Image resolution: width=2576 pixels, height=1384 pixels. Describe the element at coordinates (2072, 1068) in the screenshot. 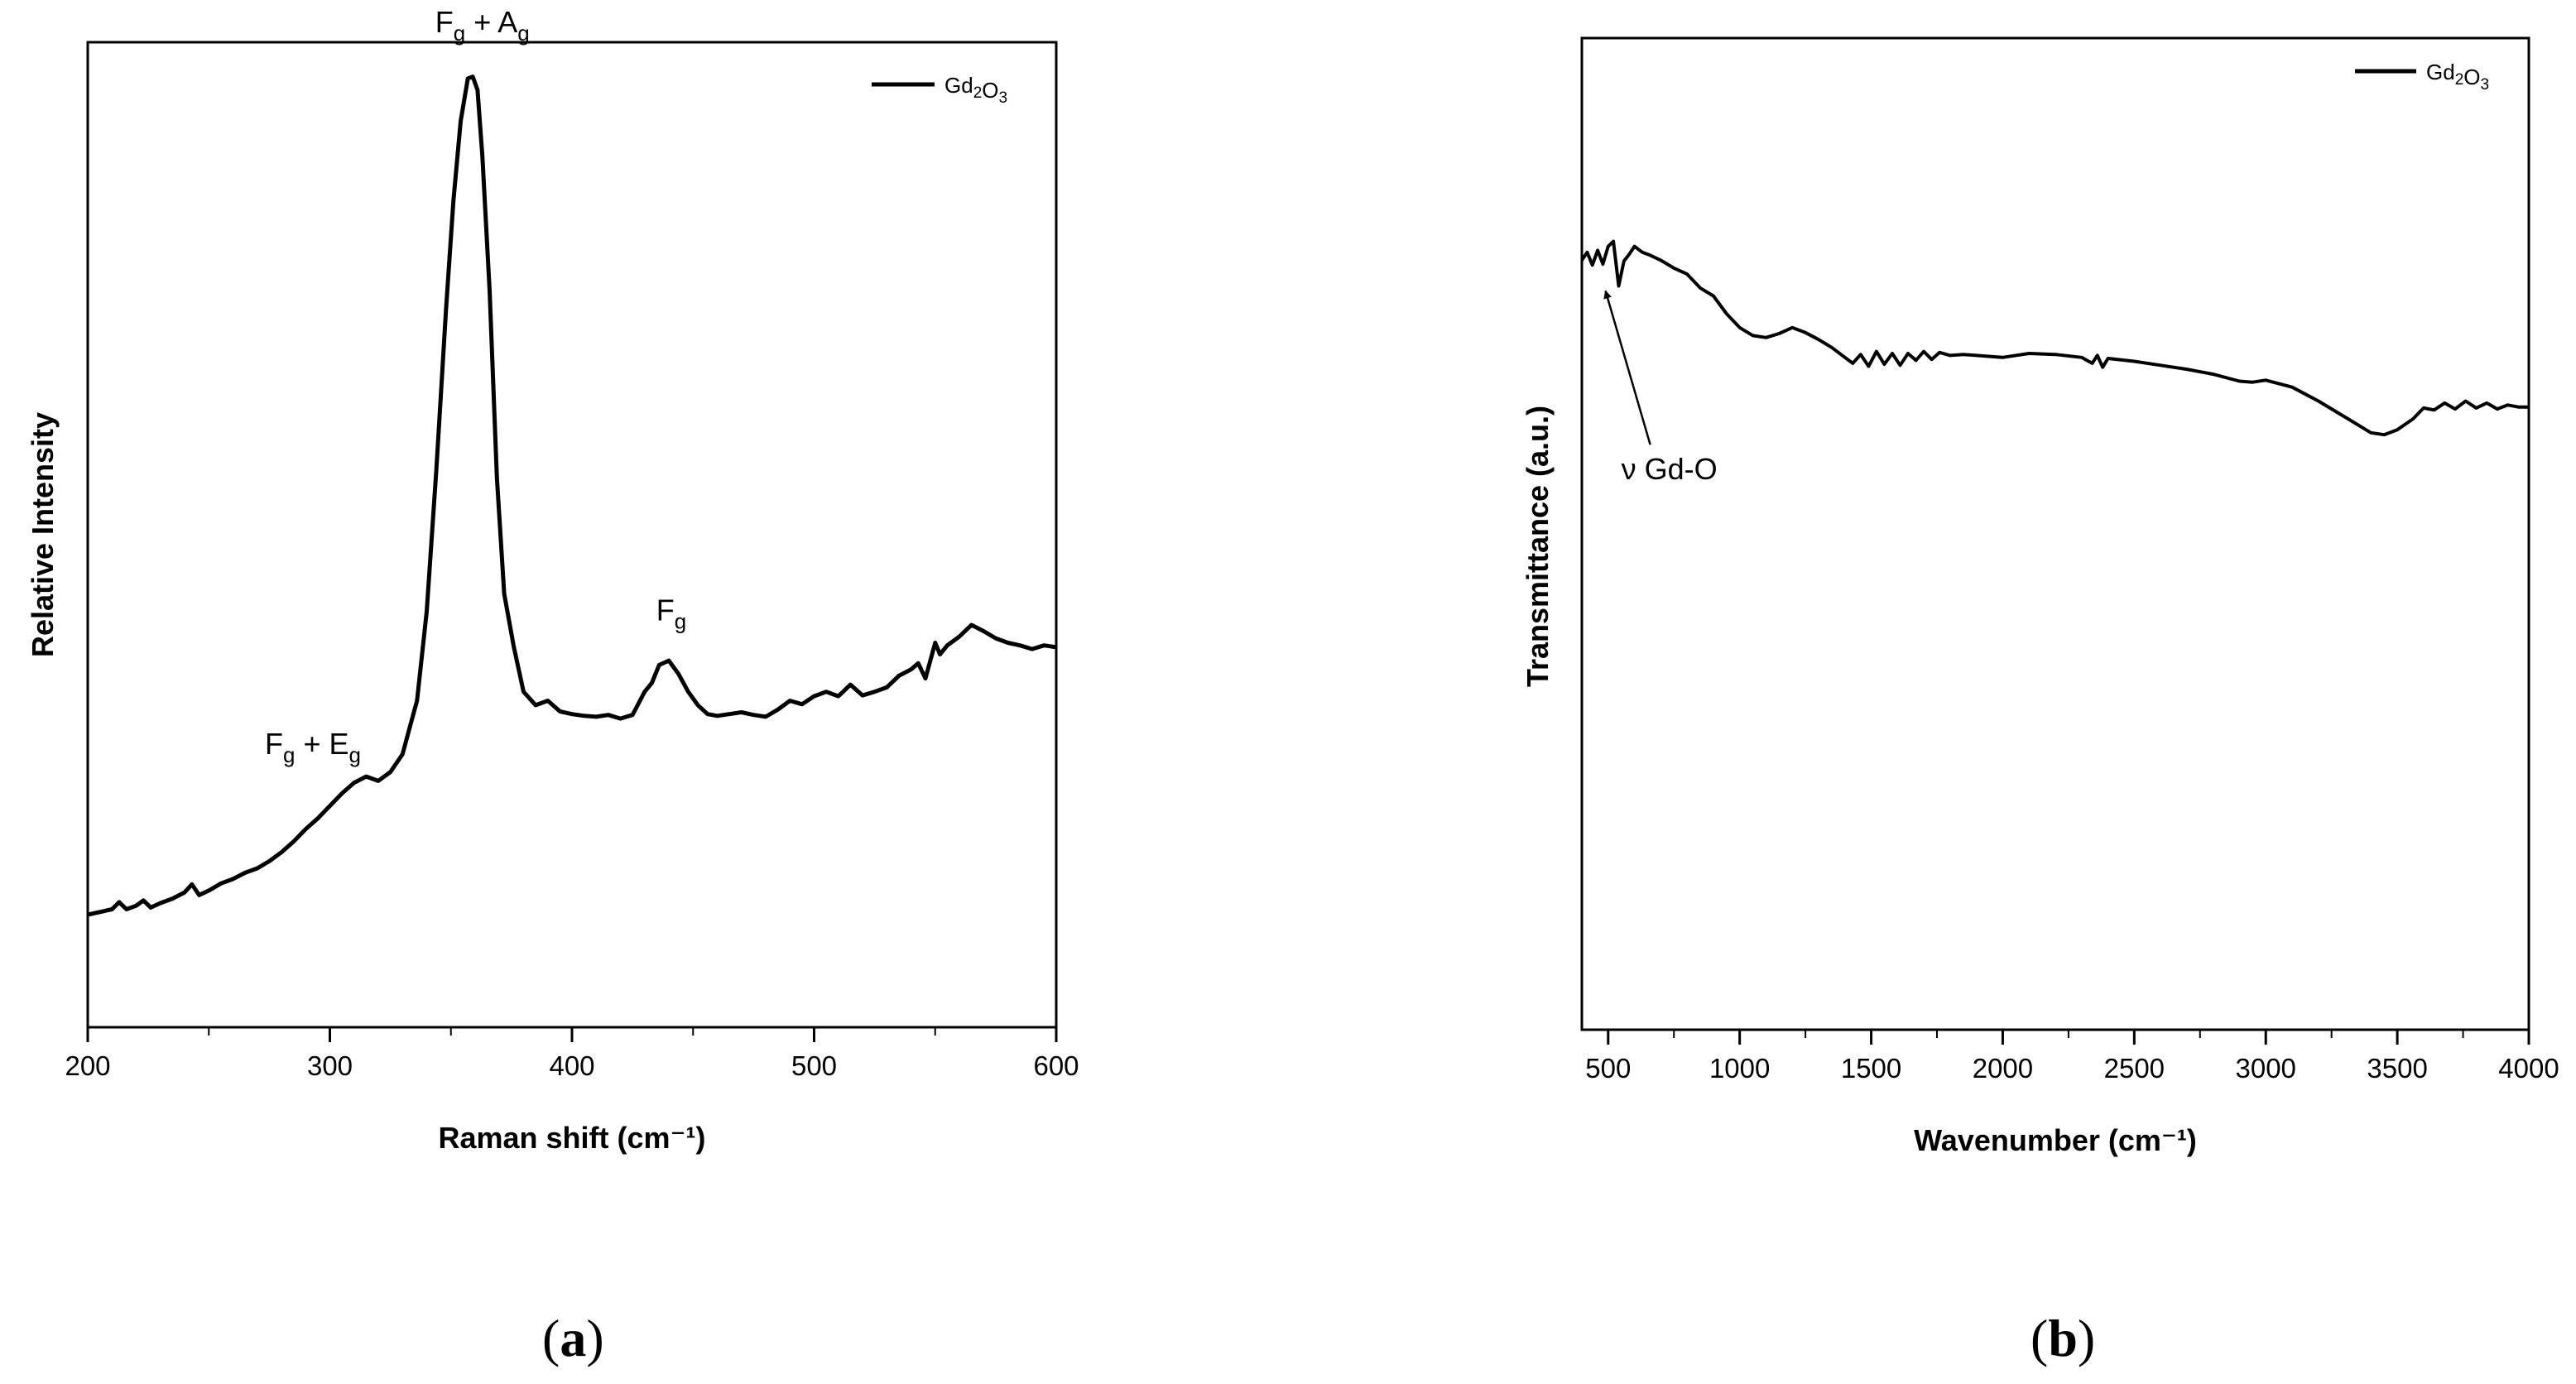

I see `x-axis-tick-labels: 500 1000 1500 2000 2500 3000 3500 4000` at that location.